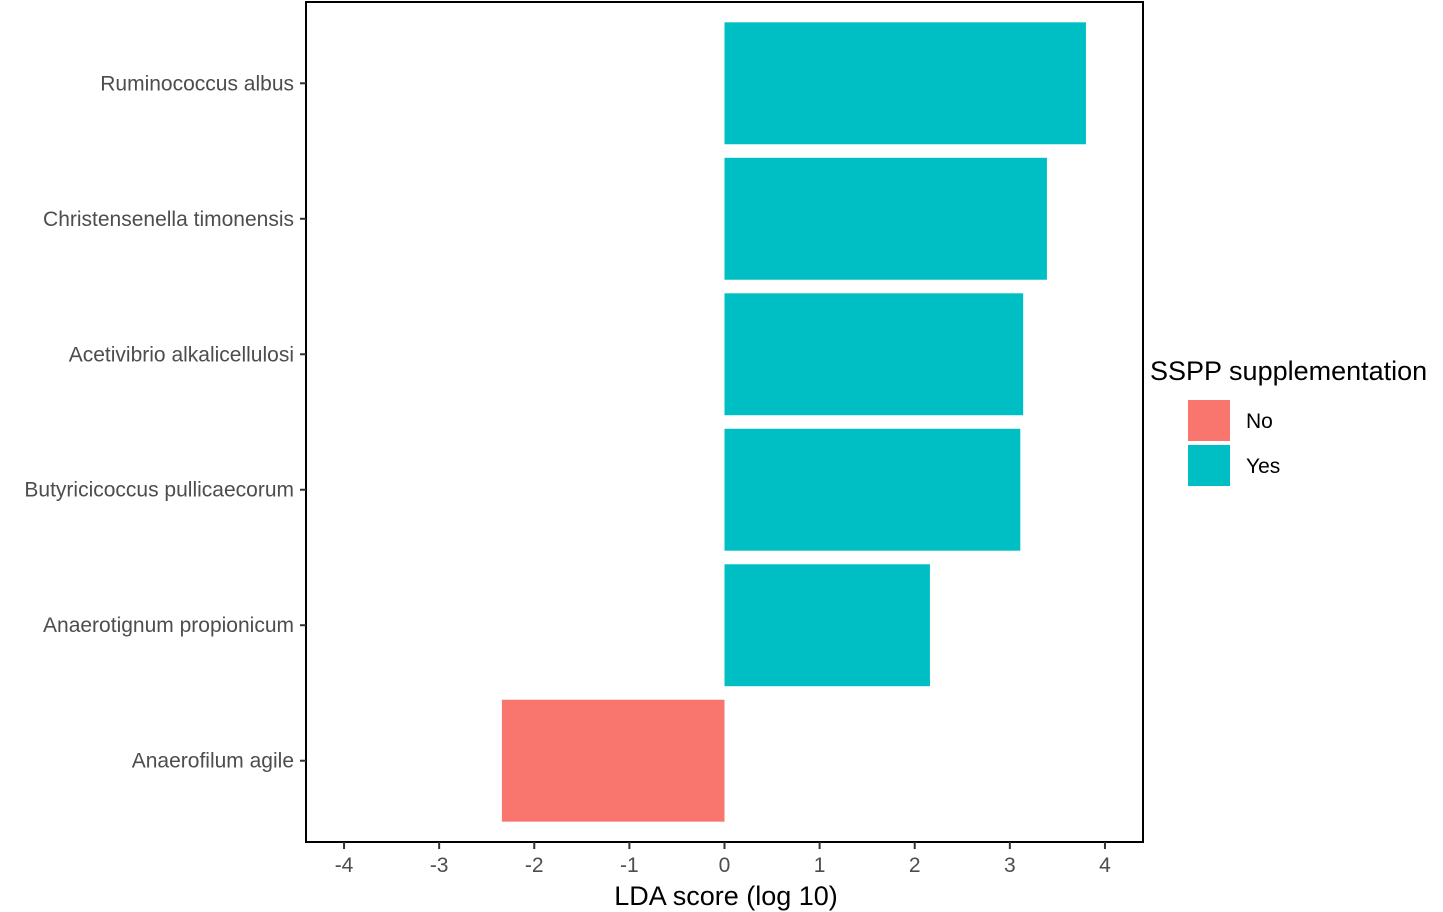 Image resolution: width=1443 pixels, height=912 pixels. I want to click on bar-christensenella-timonensis, so click(885, 218).